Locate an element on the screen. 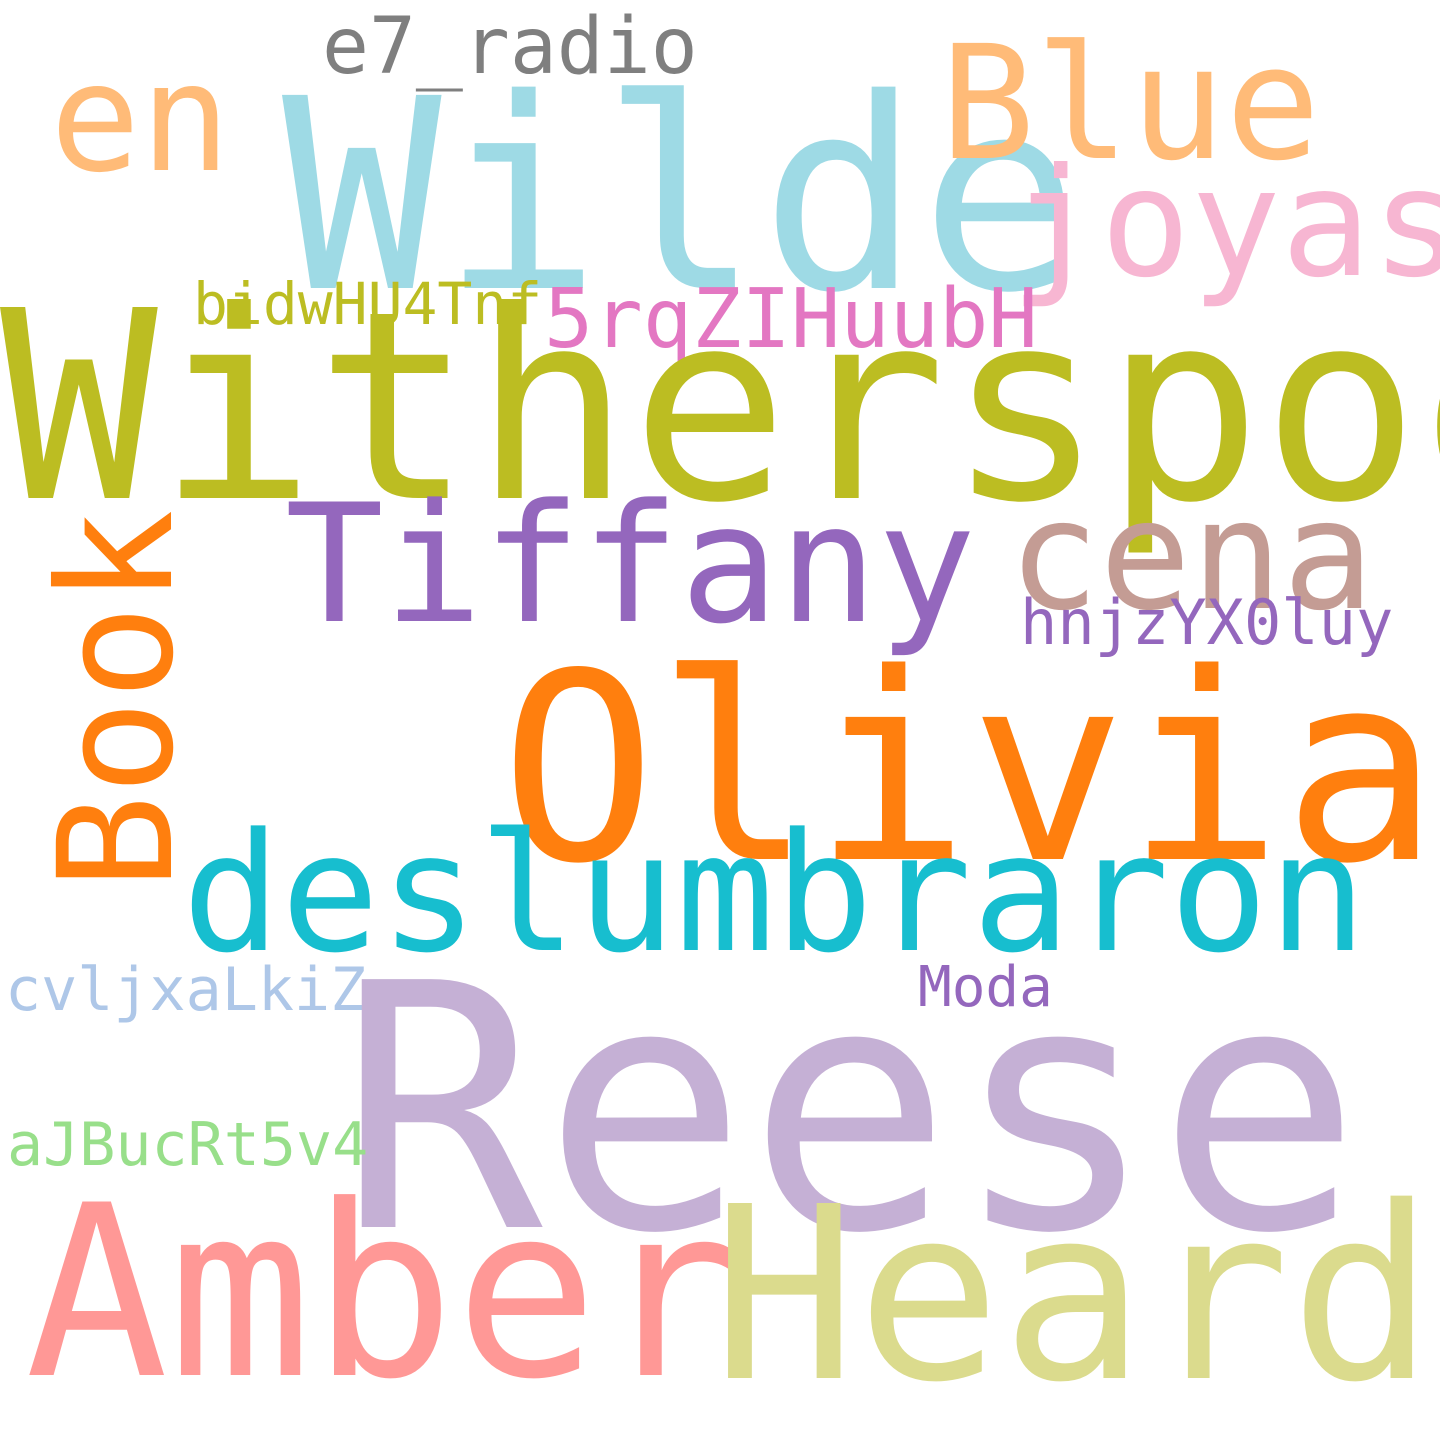 The image size is (1440, 1440). word-book: Book is located at coordinates (117, 700).